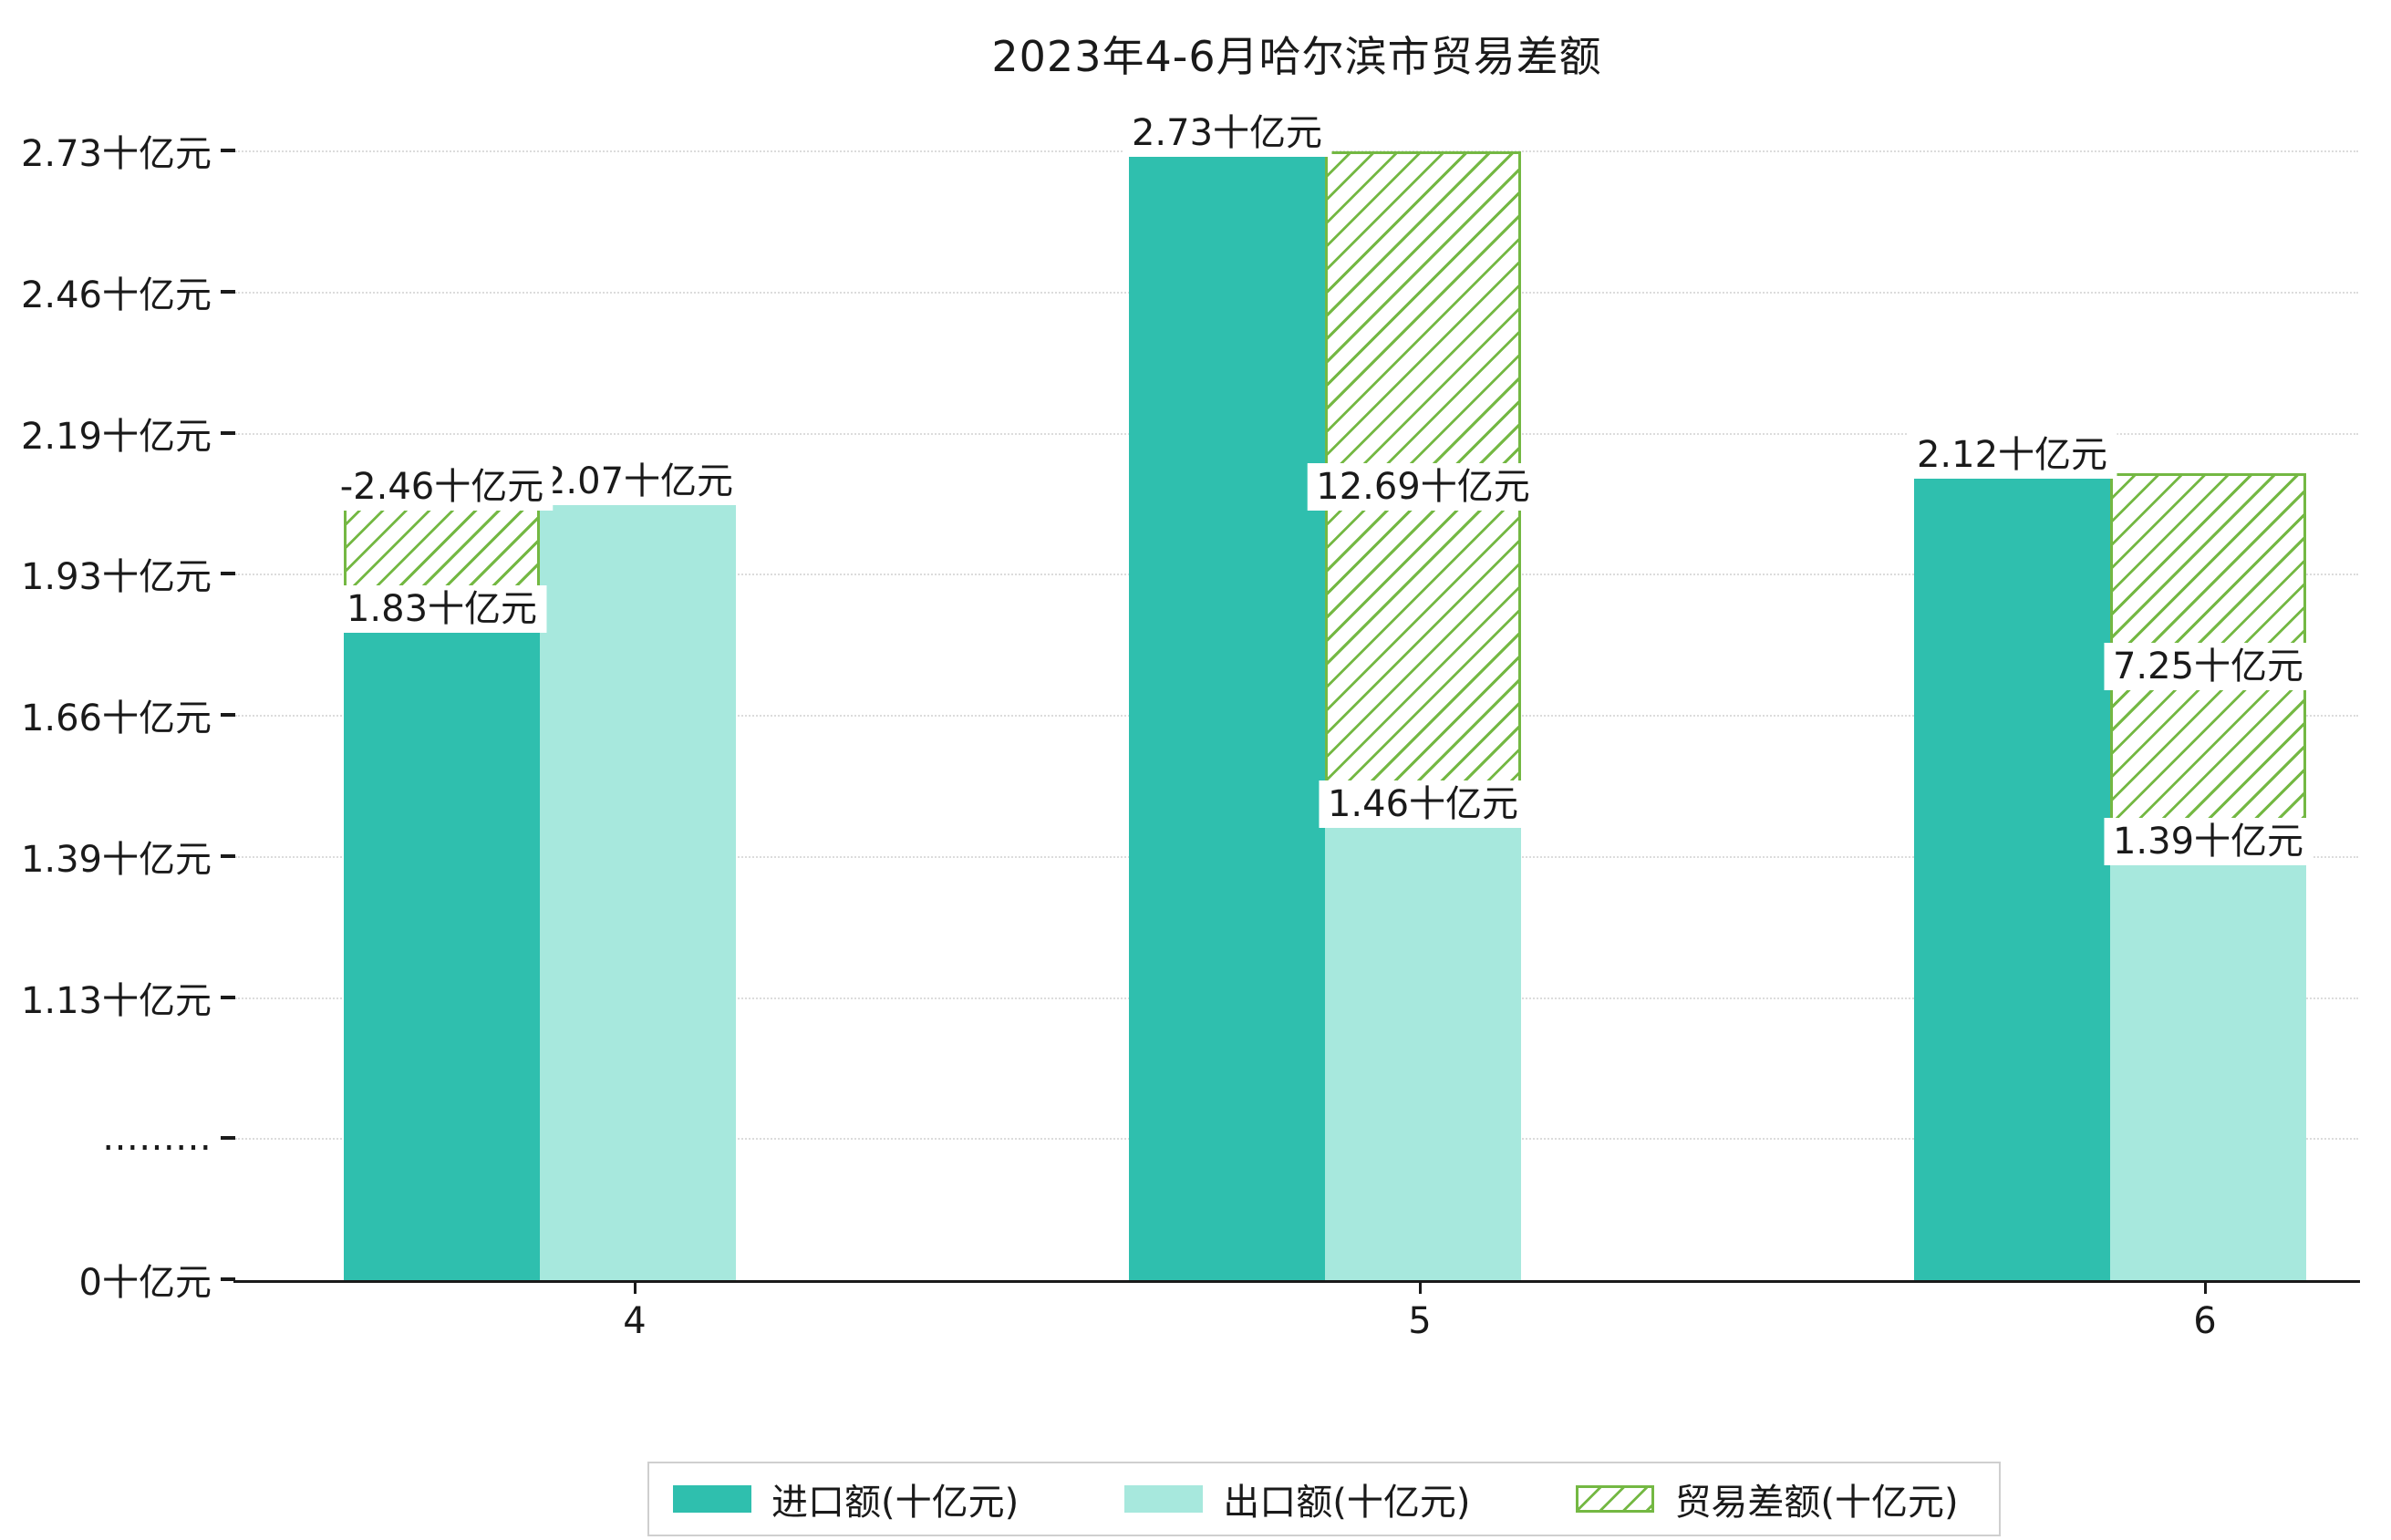 The width and height of the screenshot is (2391, 1540). Describe the element at coordinates (635, 1321) in the screenshot. I see `x-tick-label: 4` at that location.